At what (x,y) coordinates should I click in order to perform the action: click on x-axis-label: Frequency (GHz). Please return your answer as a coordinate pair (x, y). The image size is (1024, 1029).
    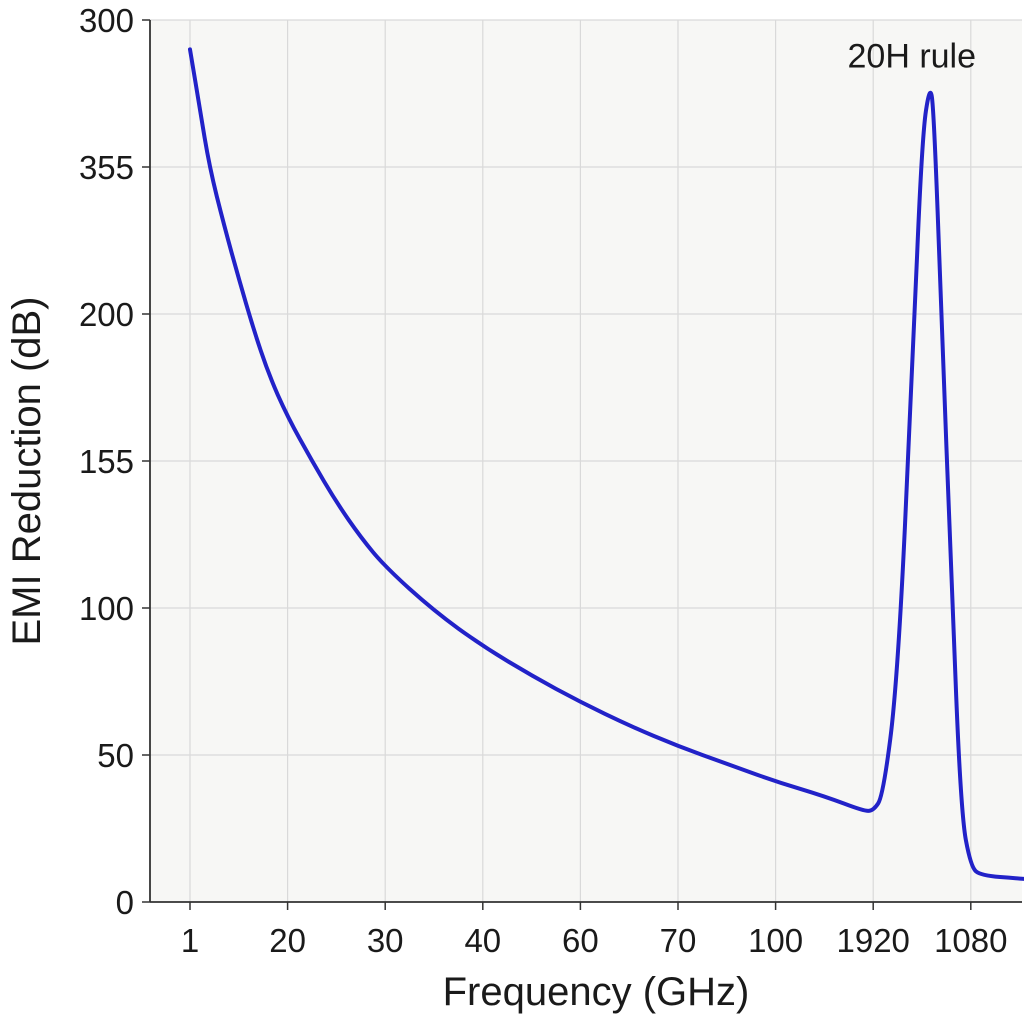
    Looking at the image, I should click on (596, 992).